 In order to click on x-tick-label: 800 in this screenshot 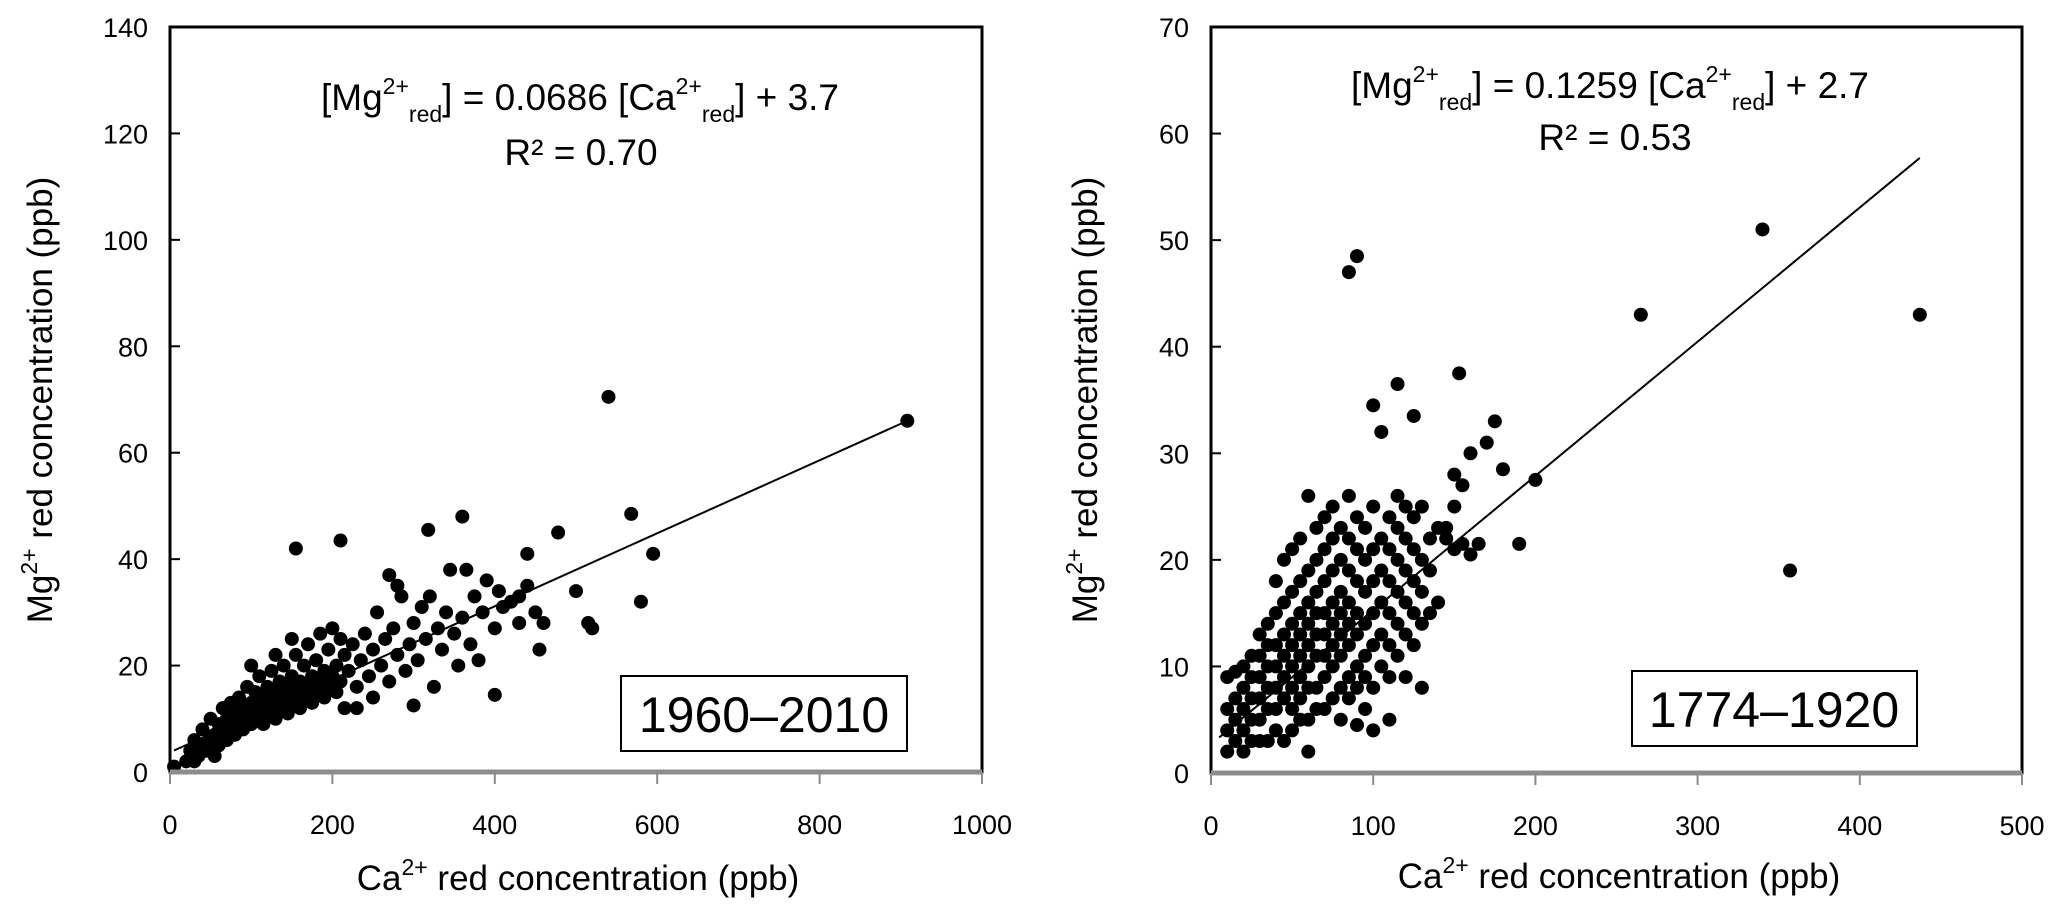, I will do `click(819, 825)`.